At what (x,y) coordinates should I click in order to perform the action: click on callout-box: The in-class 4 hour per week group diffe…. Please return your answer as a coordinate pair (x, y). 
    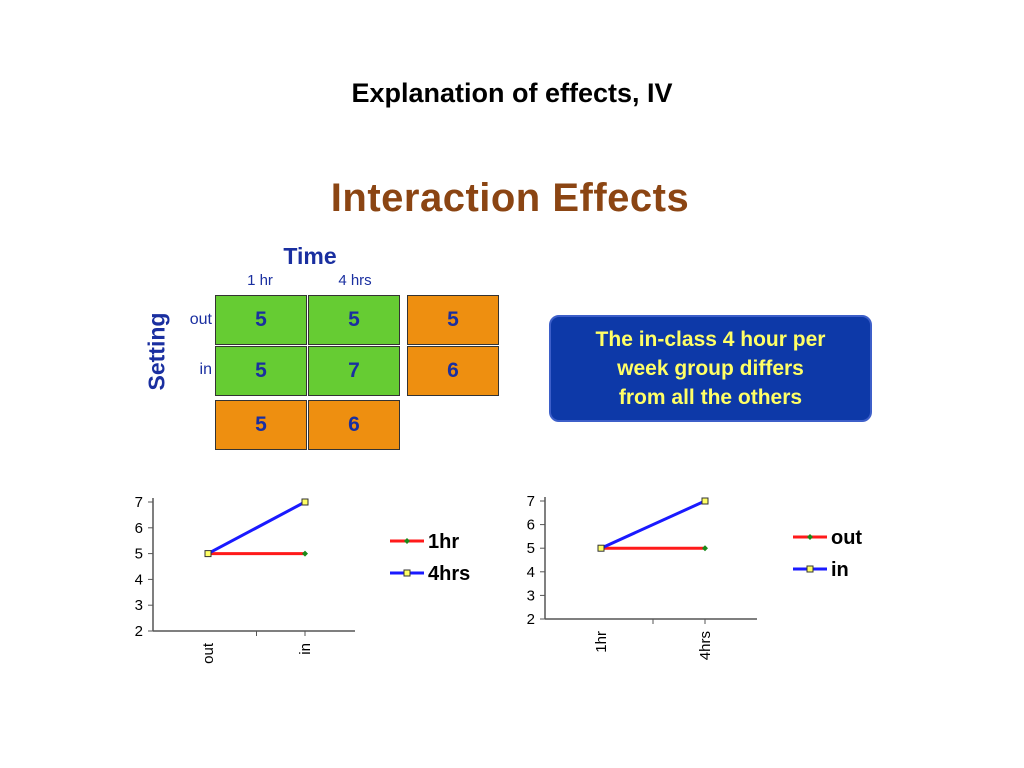
    Looking at the image, I should click on (710, 368).